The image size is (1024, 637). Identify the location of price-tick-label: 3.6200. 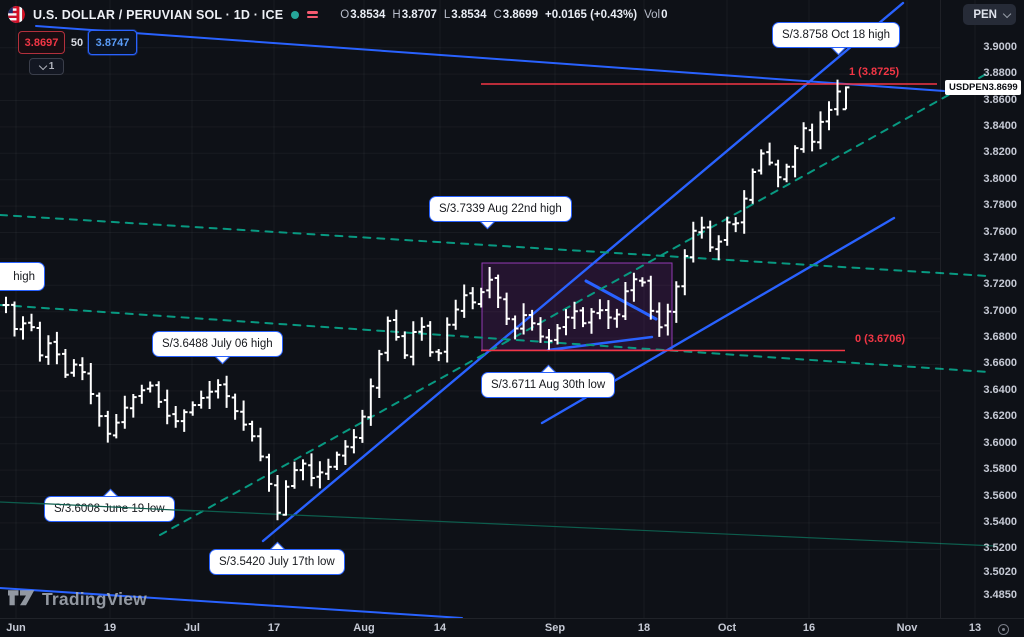
(1000, 416).